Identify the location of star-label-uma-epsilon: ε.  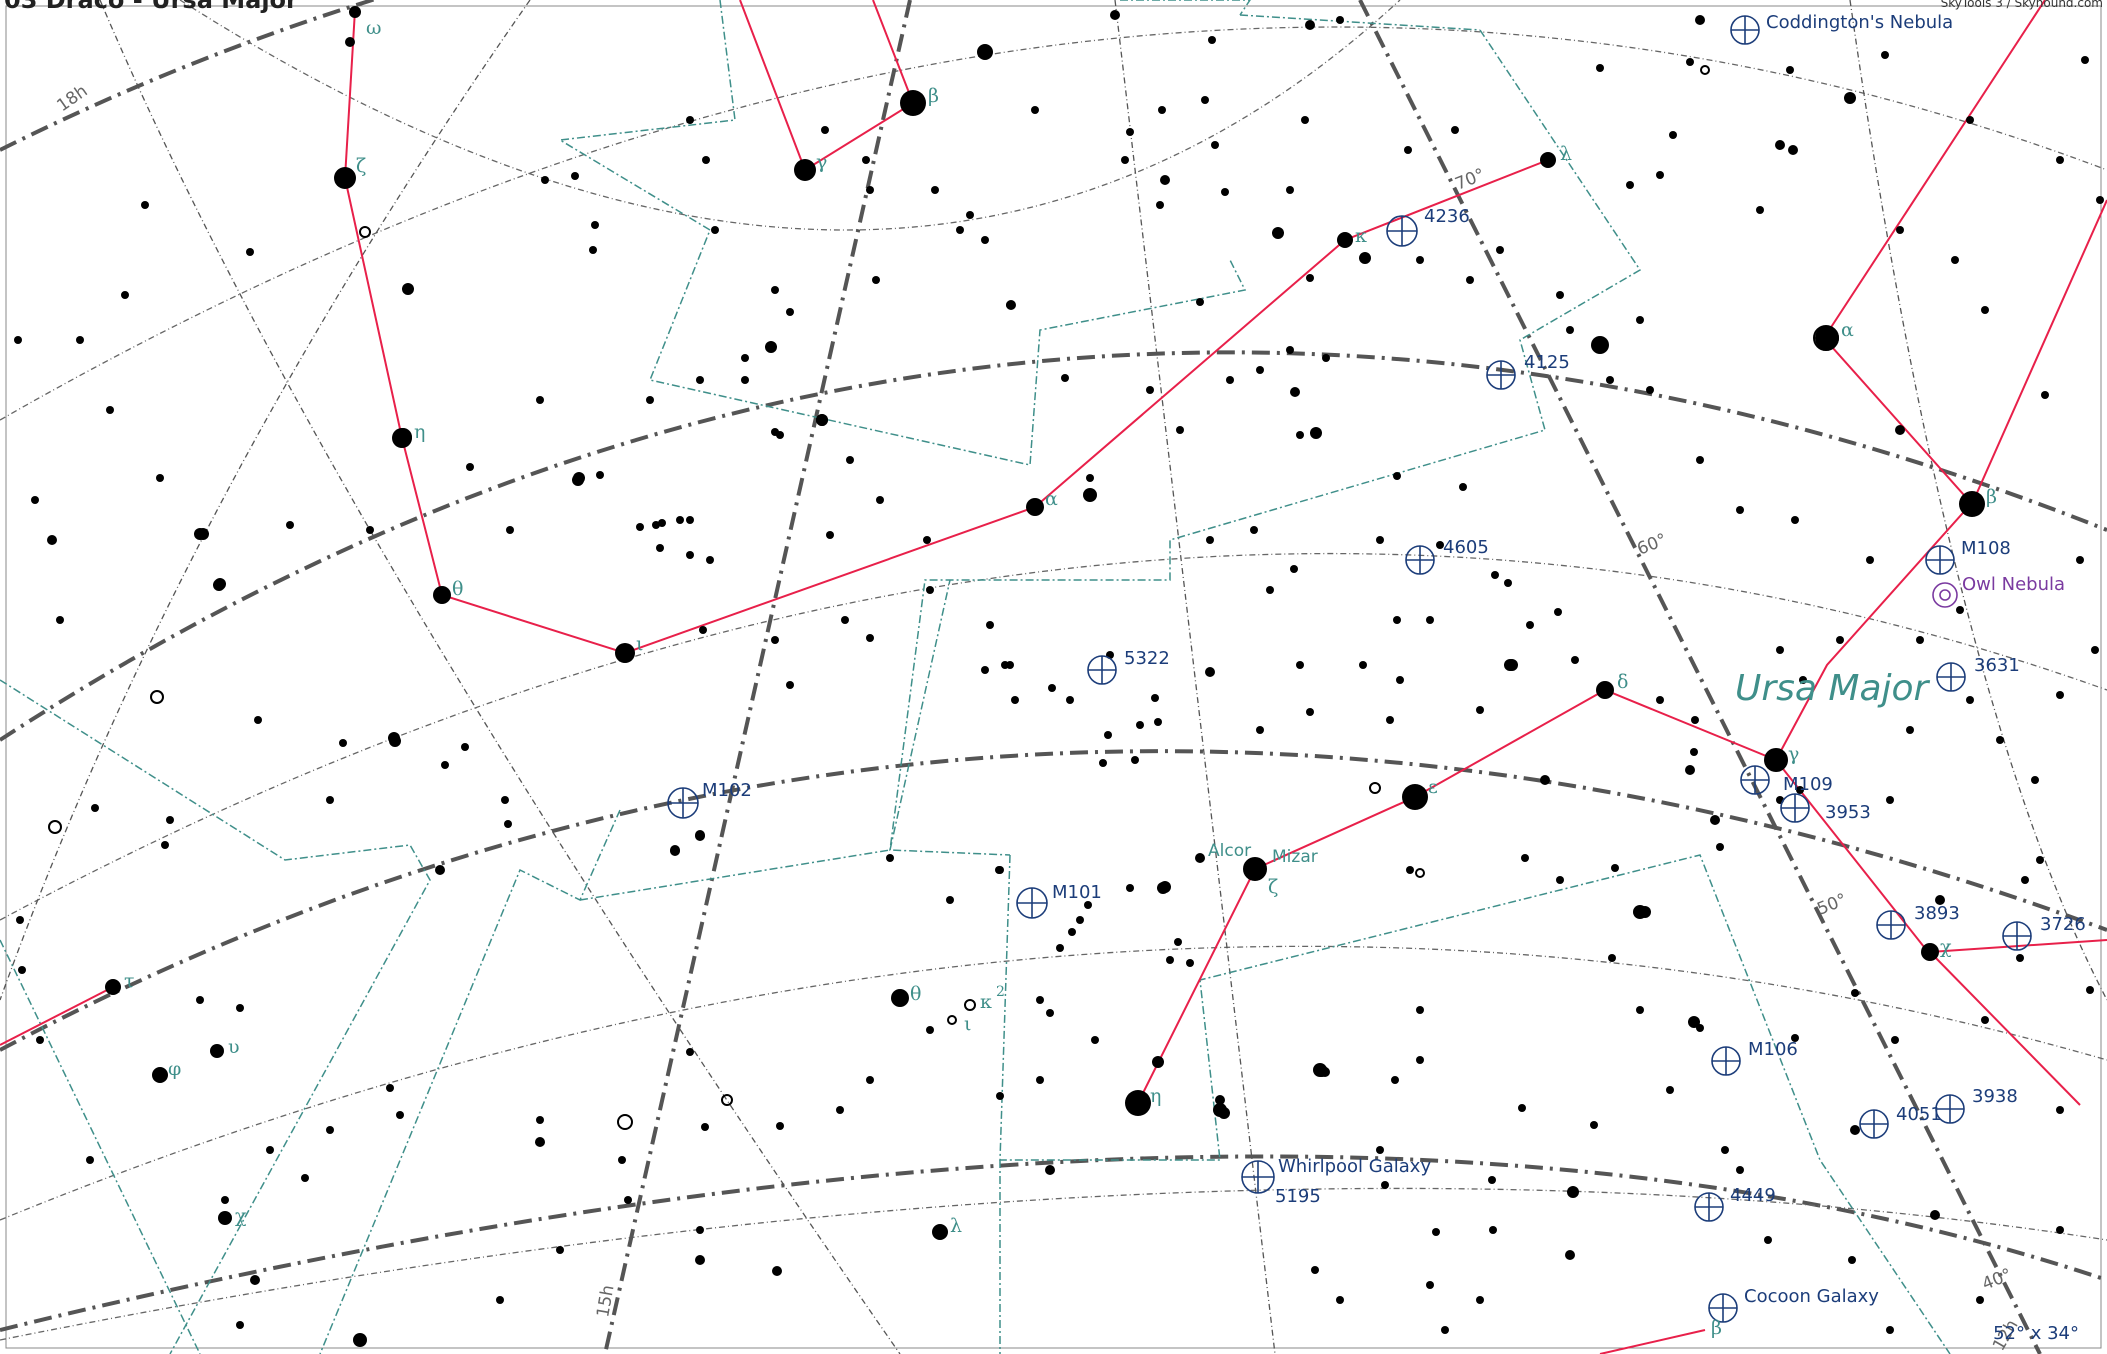
(1433, 787).